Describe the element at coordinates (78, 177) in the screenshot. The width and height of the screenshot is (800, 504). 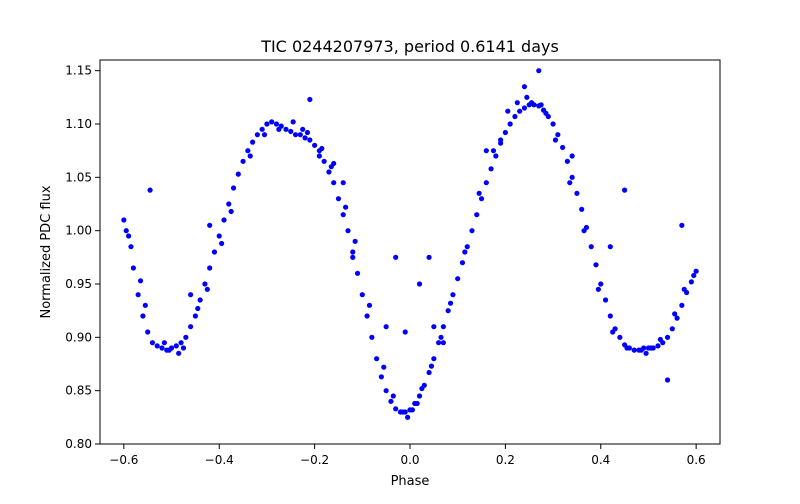
I see `y-tick-label: 1.05` at that location.